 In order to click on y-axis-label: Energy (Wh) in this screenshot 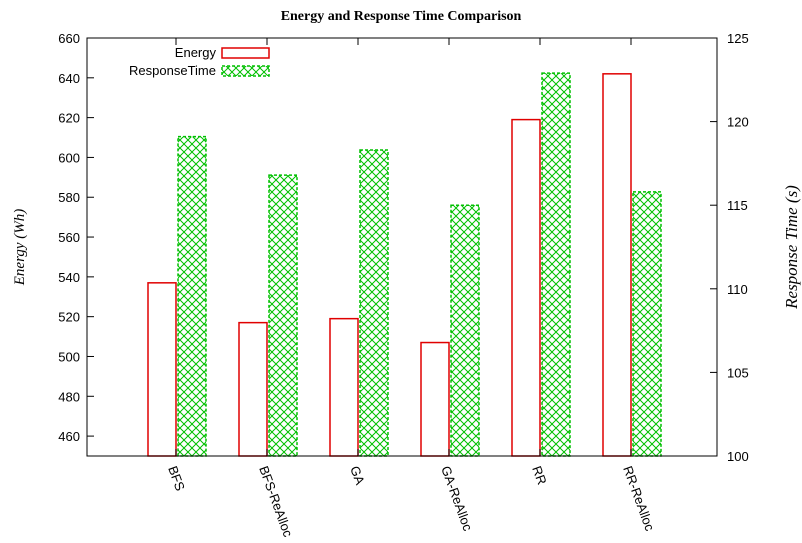, I will do `click(20, 248)`.